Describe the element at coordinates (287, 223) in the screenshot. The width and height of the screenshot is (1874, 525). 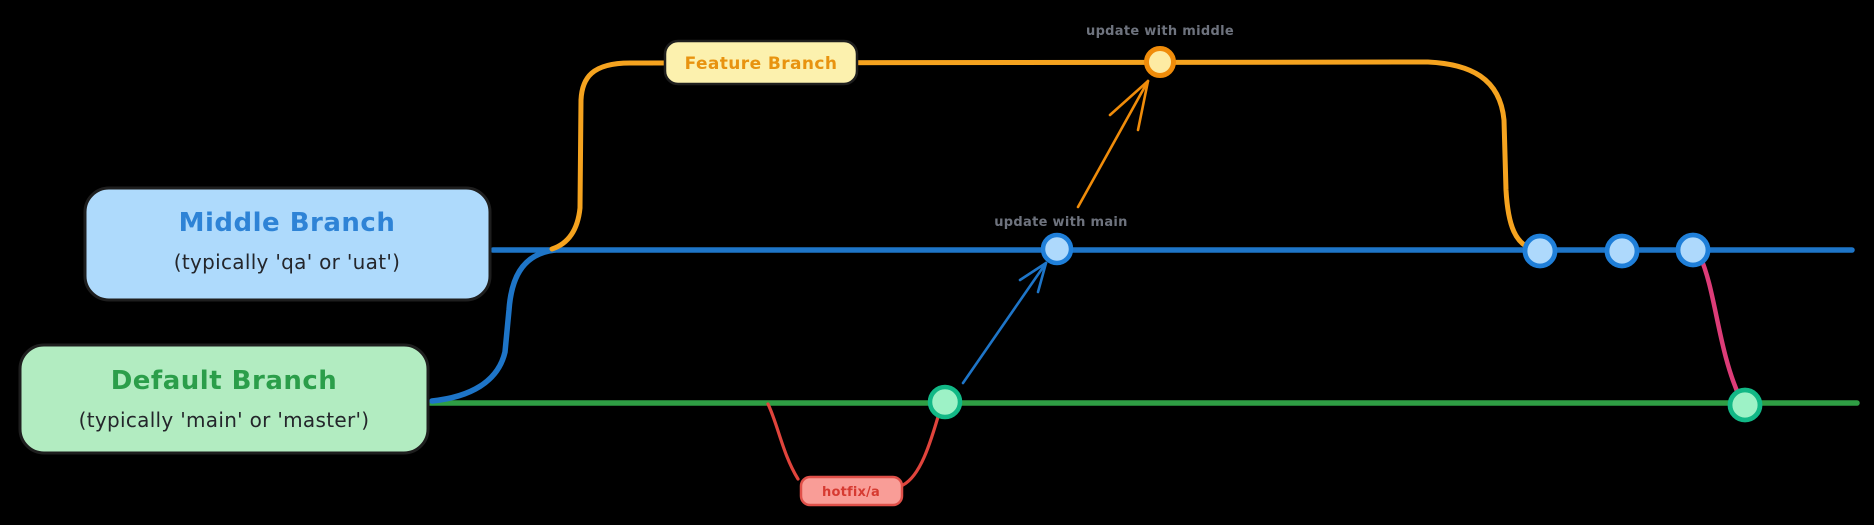
I see `middle-branch-title: Middle Branch` at that location.